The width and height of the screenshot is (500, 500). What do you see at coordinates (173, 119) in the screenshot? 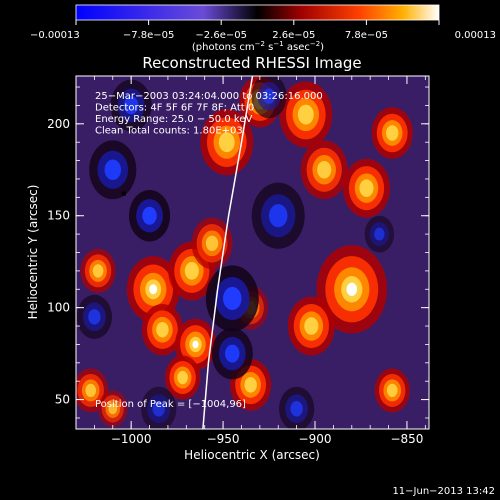
I see `info-line: Energy Range: 25.0 − 50.0 keV` at bounding box center [173, 119].